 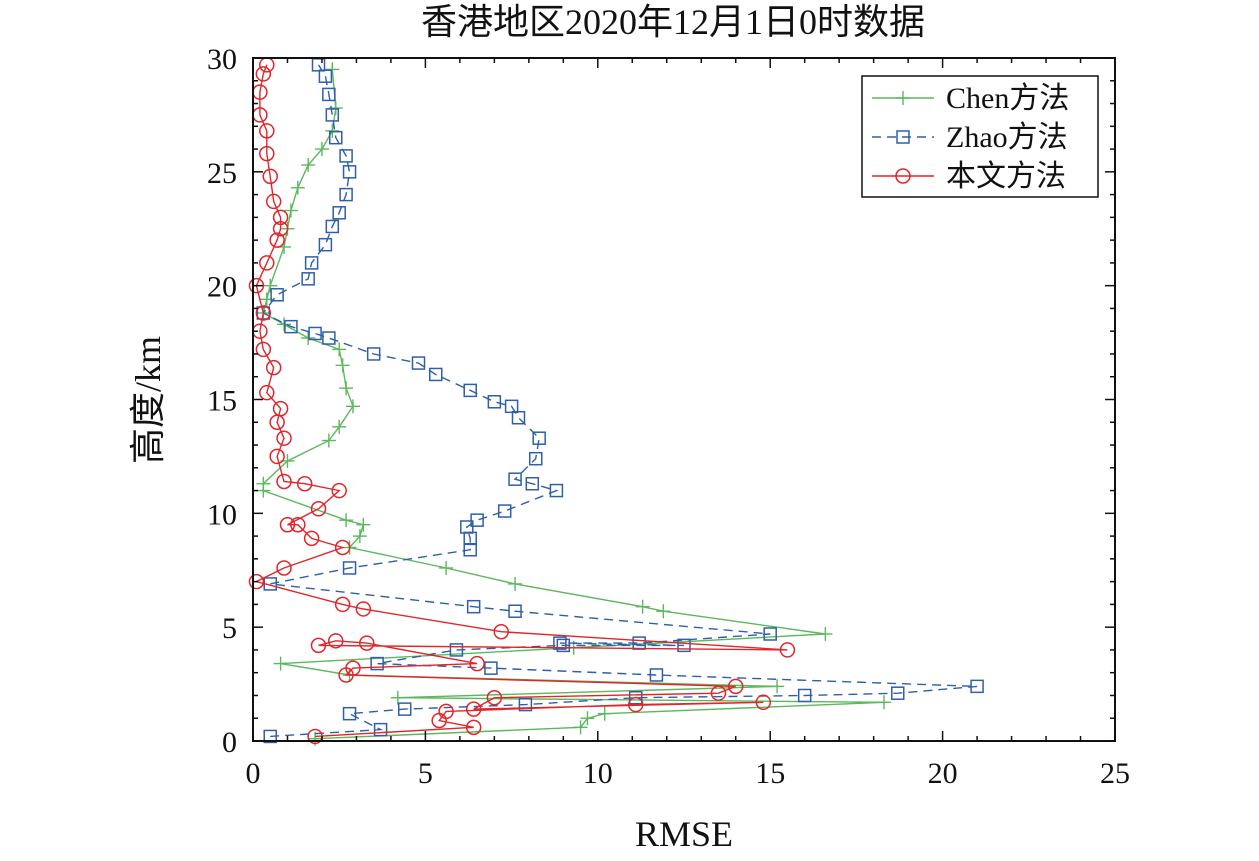 I want to click on y-tick-label: 5, so click(x=229, y=628).